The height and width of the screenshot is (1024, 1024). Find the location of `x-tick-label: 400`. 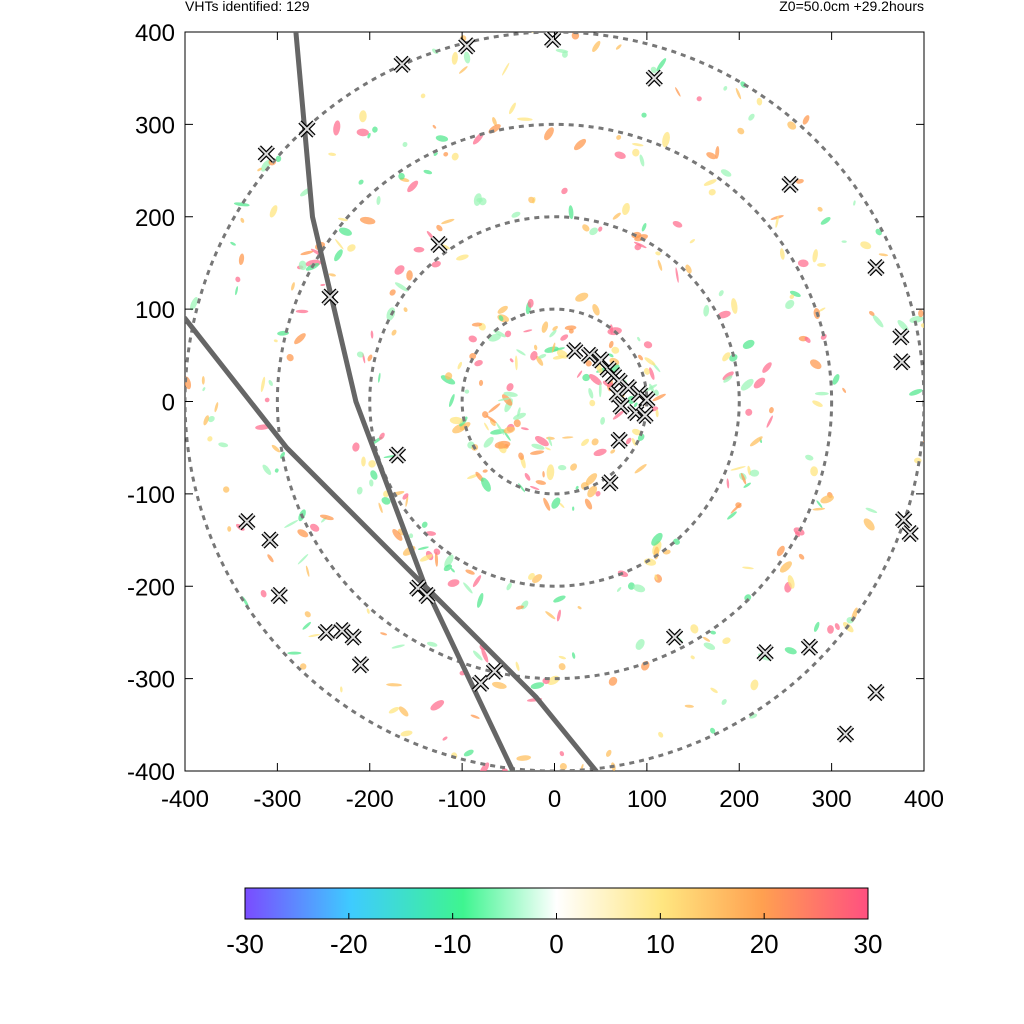

x-tick-label: 400 is located at coordinates (924, 799).